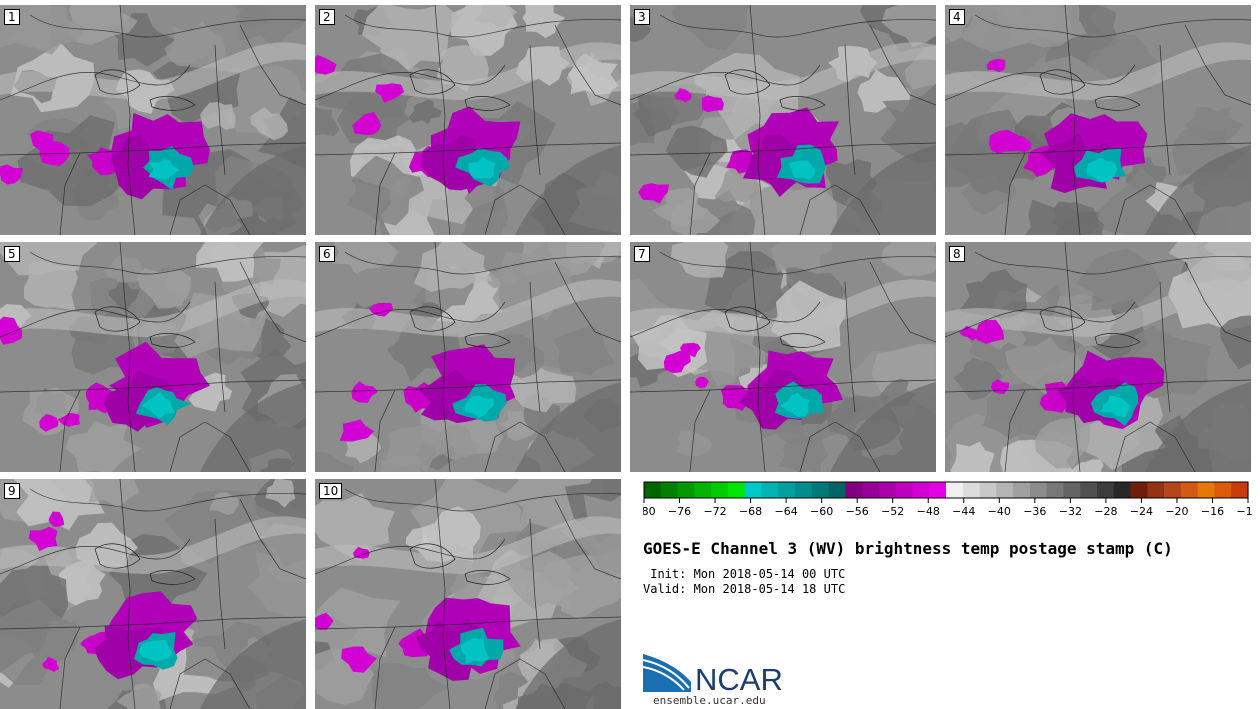 The image size is (1260, 709). What do you see at coordinates (642, 254) in the screenshot?
I see `panel-number: 7` at bounding box center [642, 254].